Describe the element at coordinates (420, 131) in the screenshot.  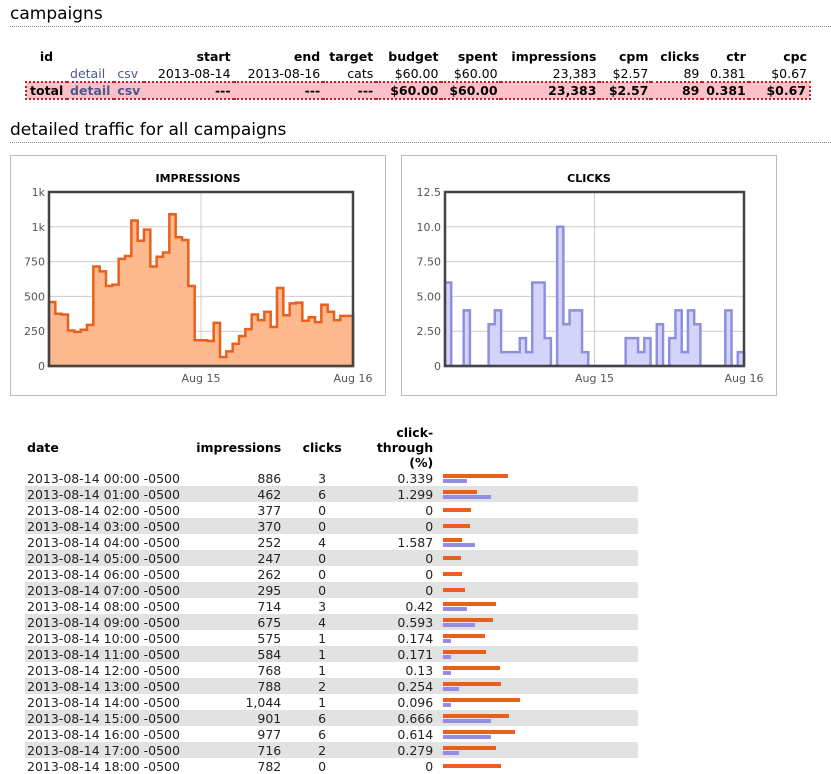
I see `traffic-heading: detailed traffic for all campaigns` at that location.